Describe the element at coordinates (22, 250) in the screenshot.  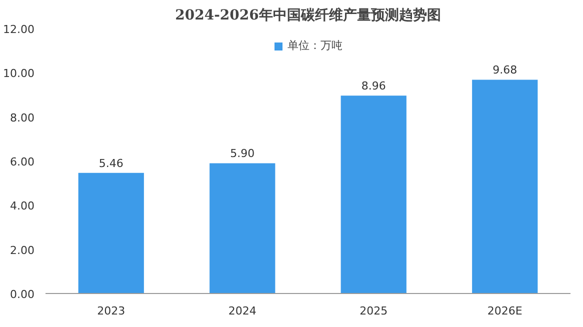
I see `y-tick-label: 2.00` at that location.